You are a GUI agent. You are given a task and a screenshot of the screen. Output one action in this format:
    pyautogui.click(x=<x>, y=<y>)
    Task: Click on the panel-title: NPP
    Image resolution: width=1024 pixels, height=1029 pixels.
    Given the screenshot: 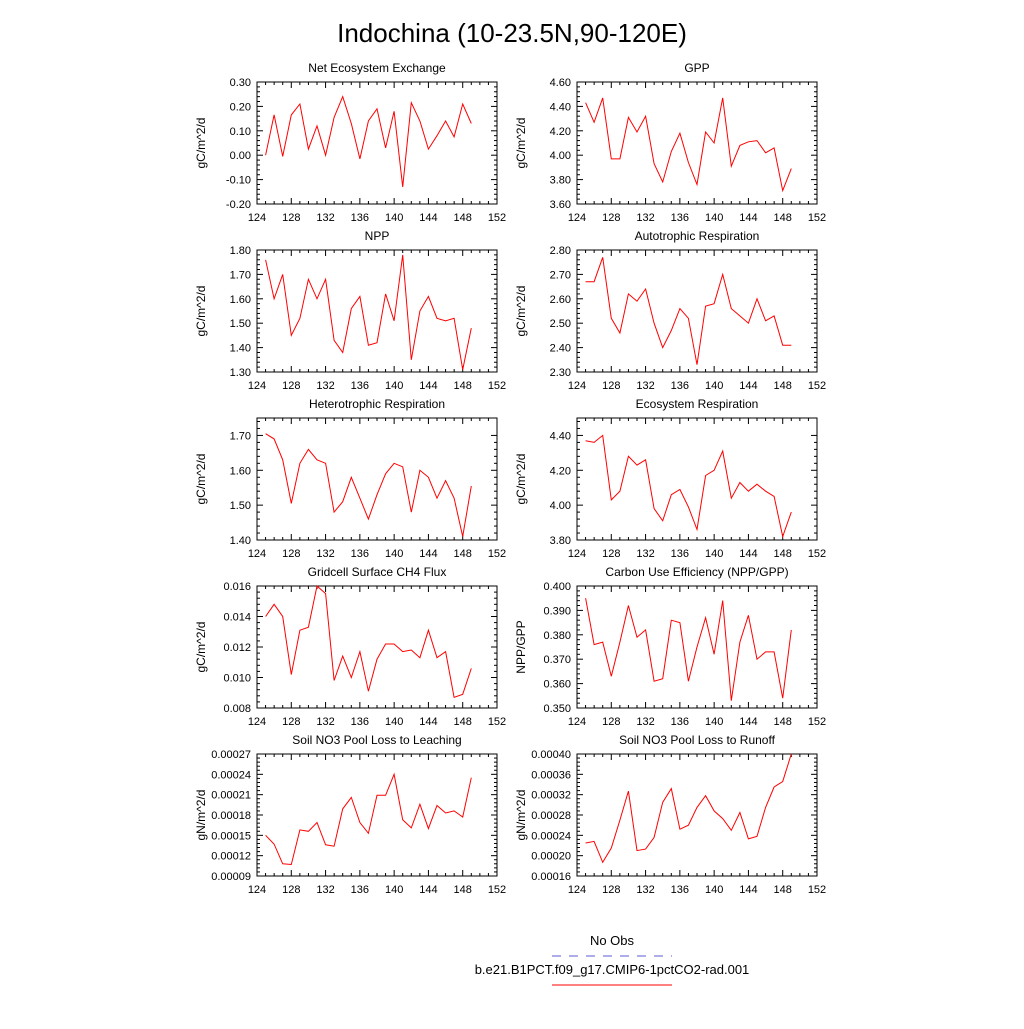 What is the action you would take?
    pyautogui.click(x=377, y=236)
    